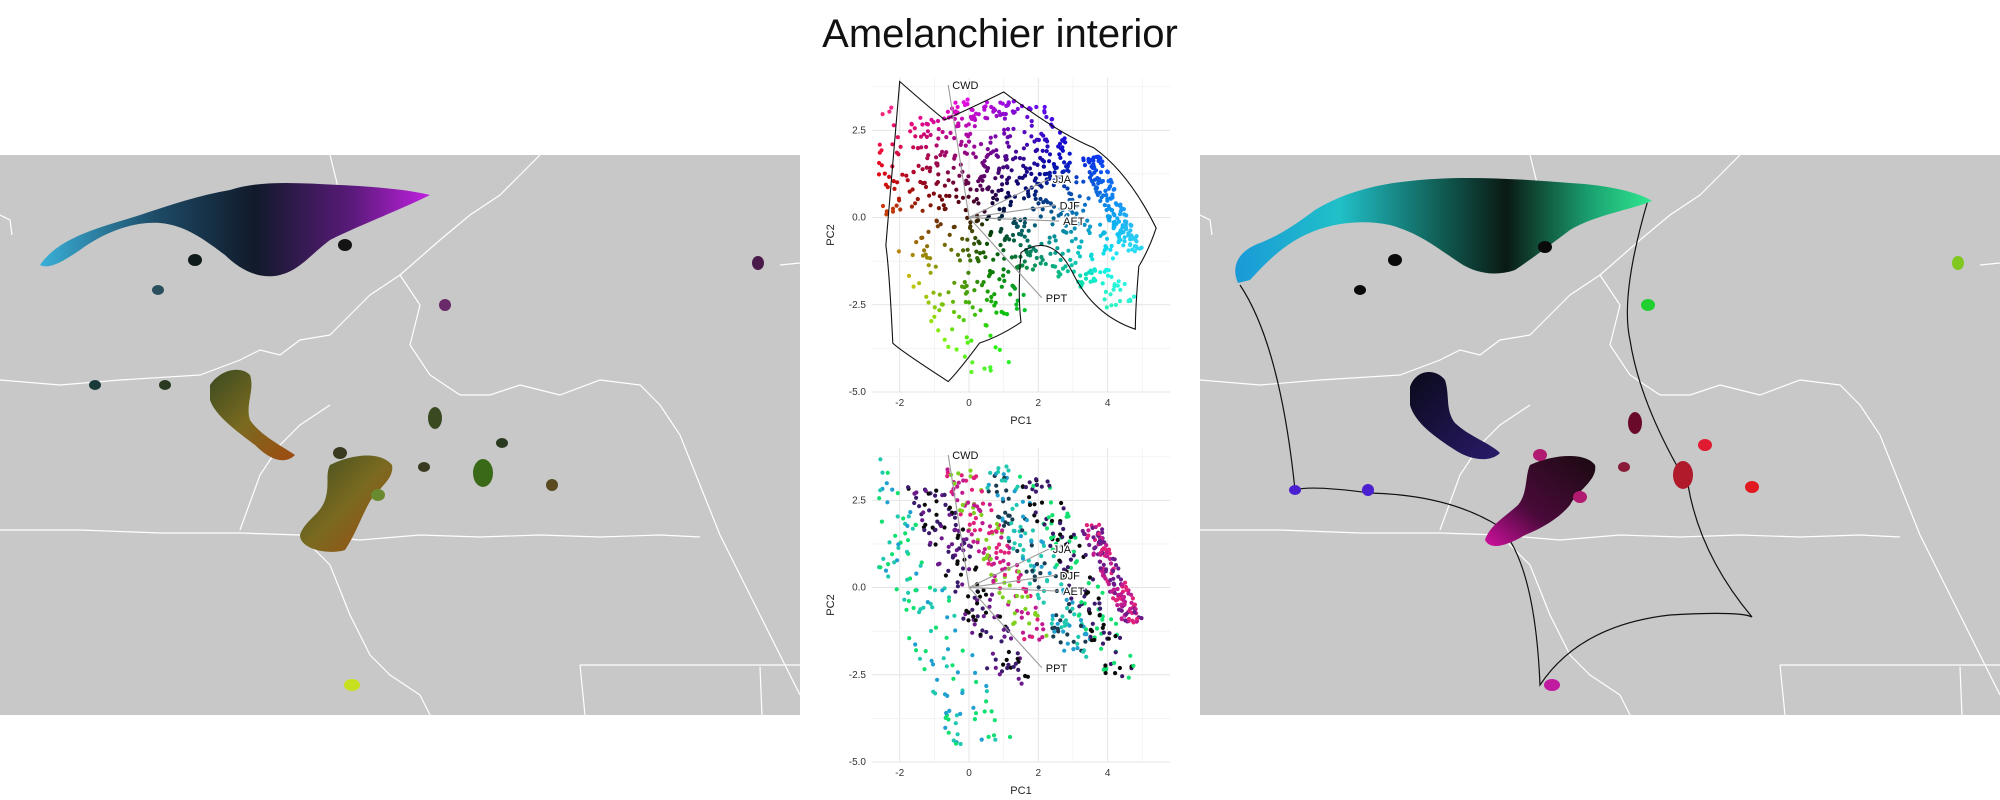 The height and width of the screenshot is (800, 2000). Describe the element at coordinates (1010, 602) in the screenshot. I see `point-cloud` at that location.